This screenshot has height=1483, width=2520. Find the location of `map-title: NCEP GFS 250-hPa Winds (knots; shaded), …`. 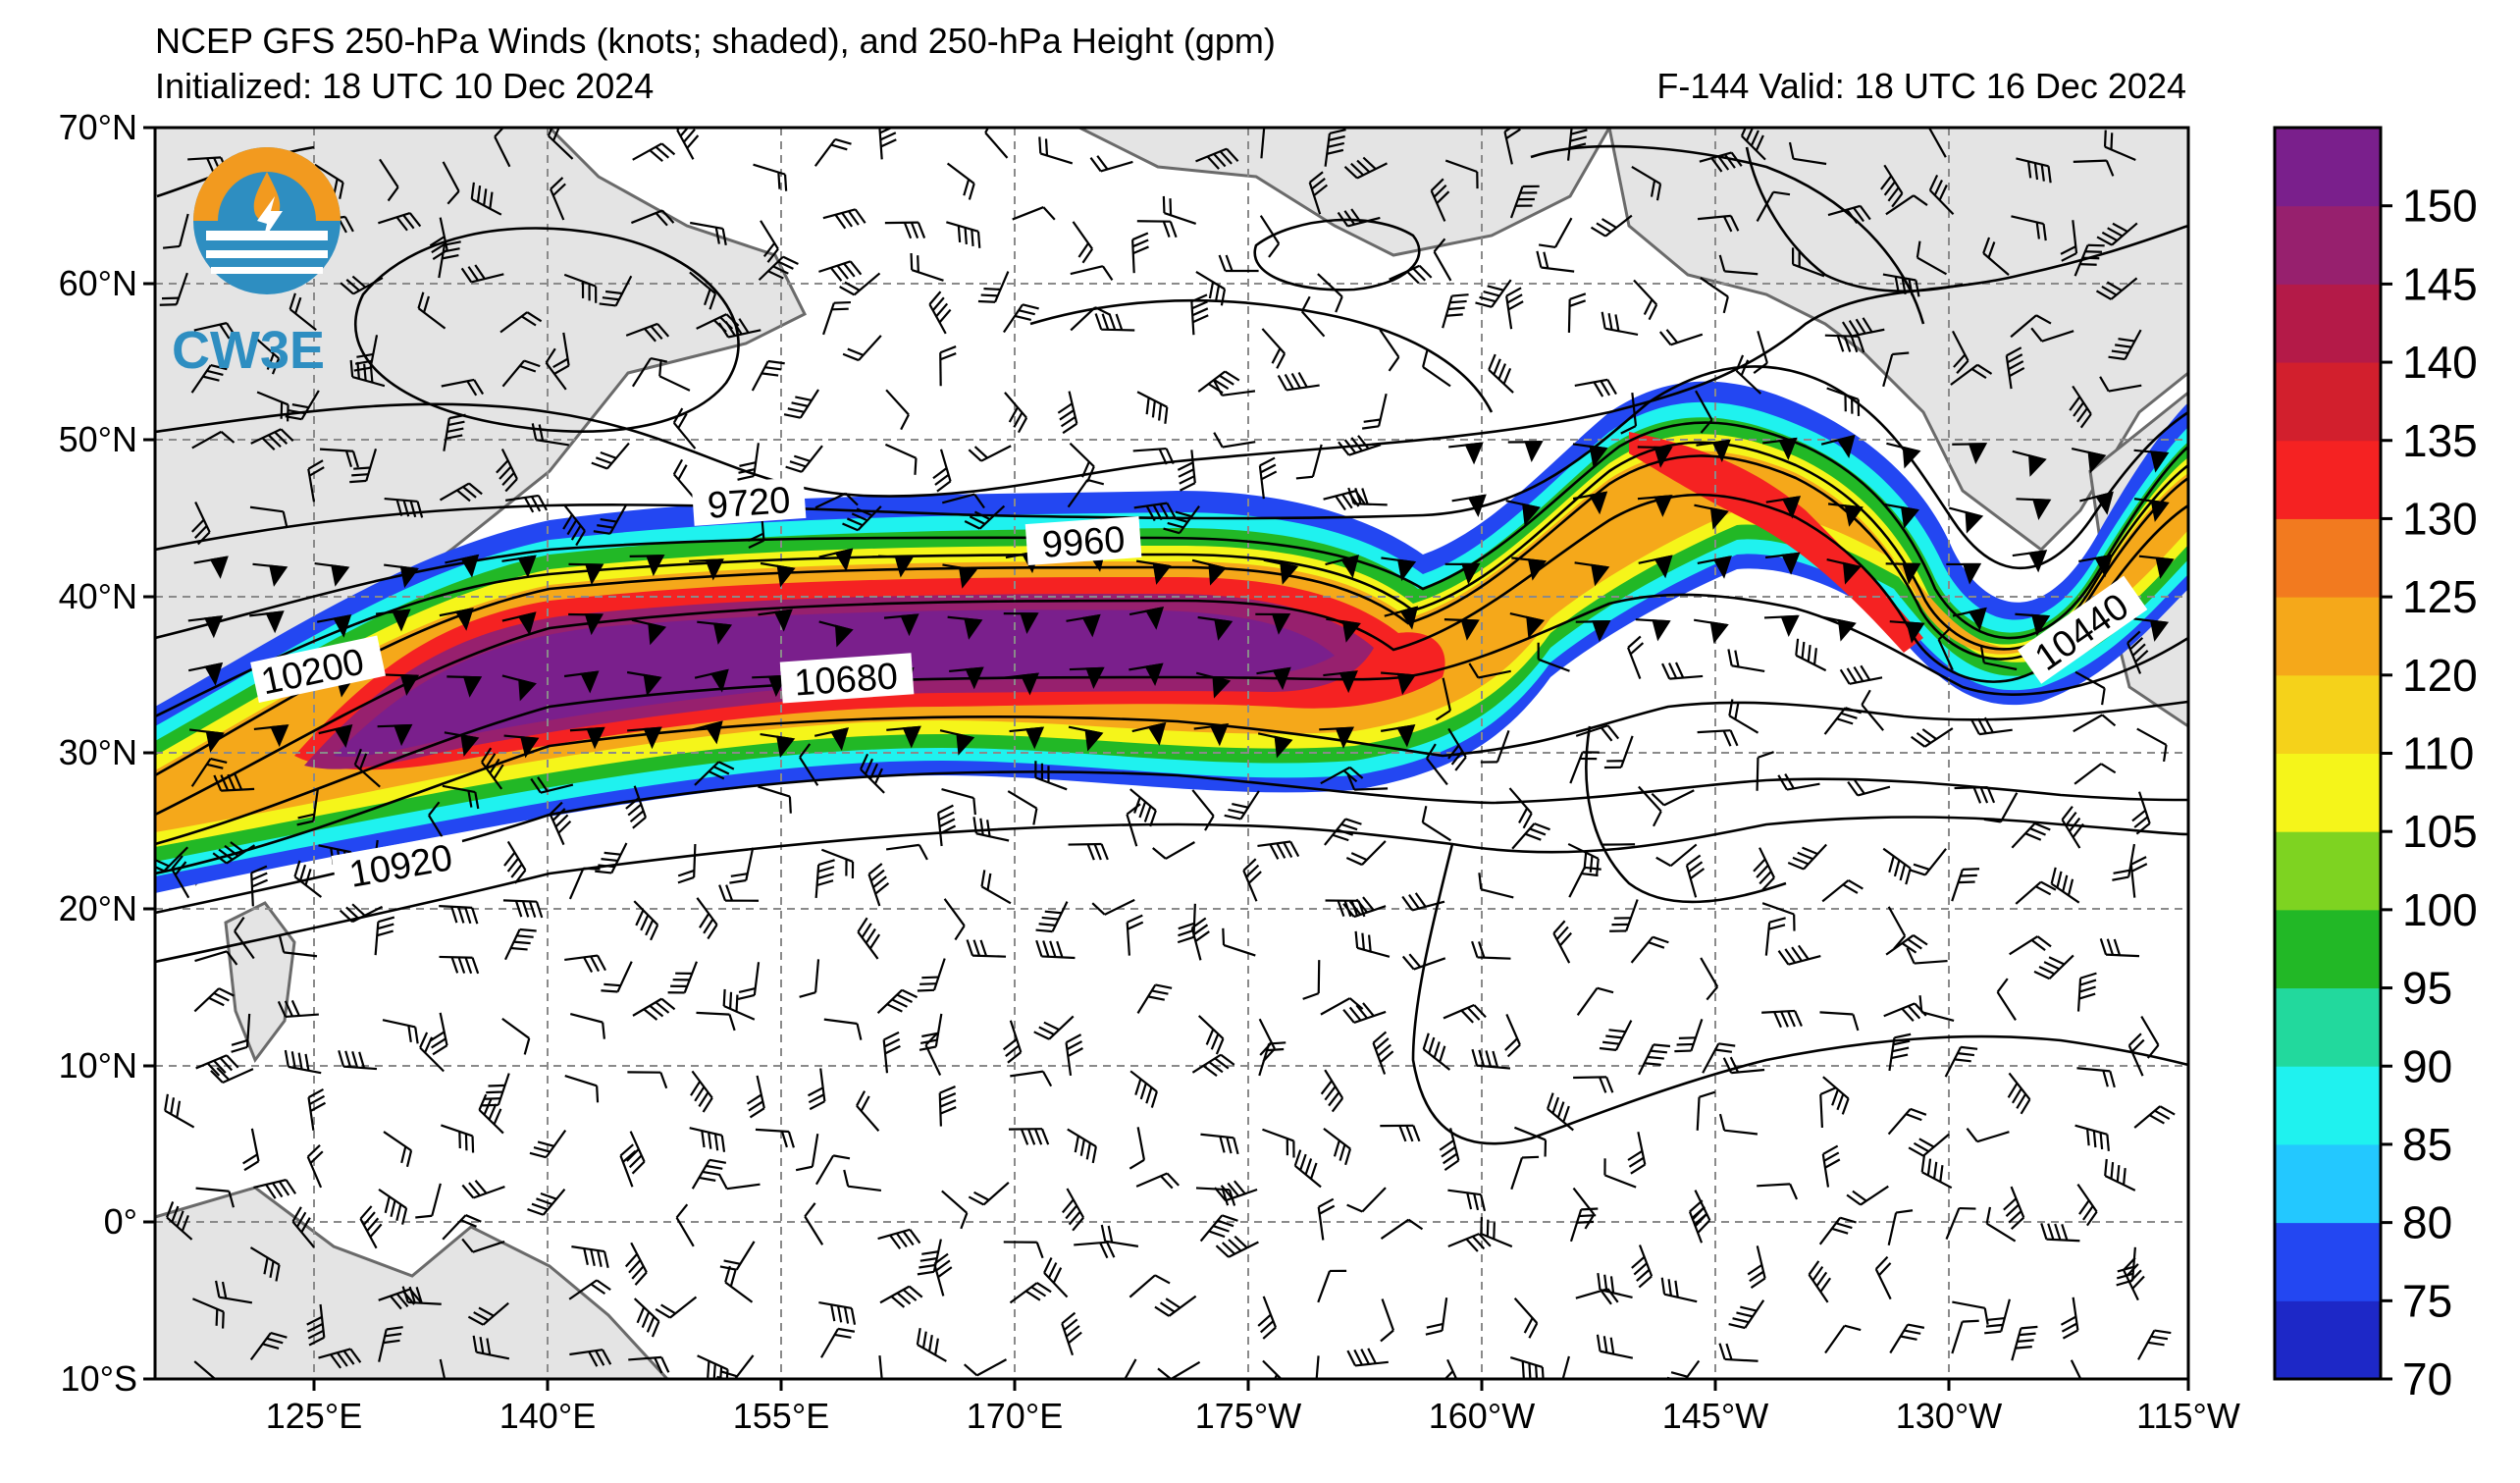

map-title: NCEP GFS 250-hPa Winds (knots; shaded), … is located at coordinates (715, 41).